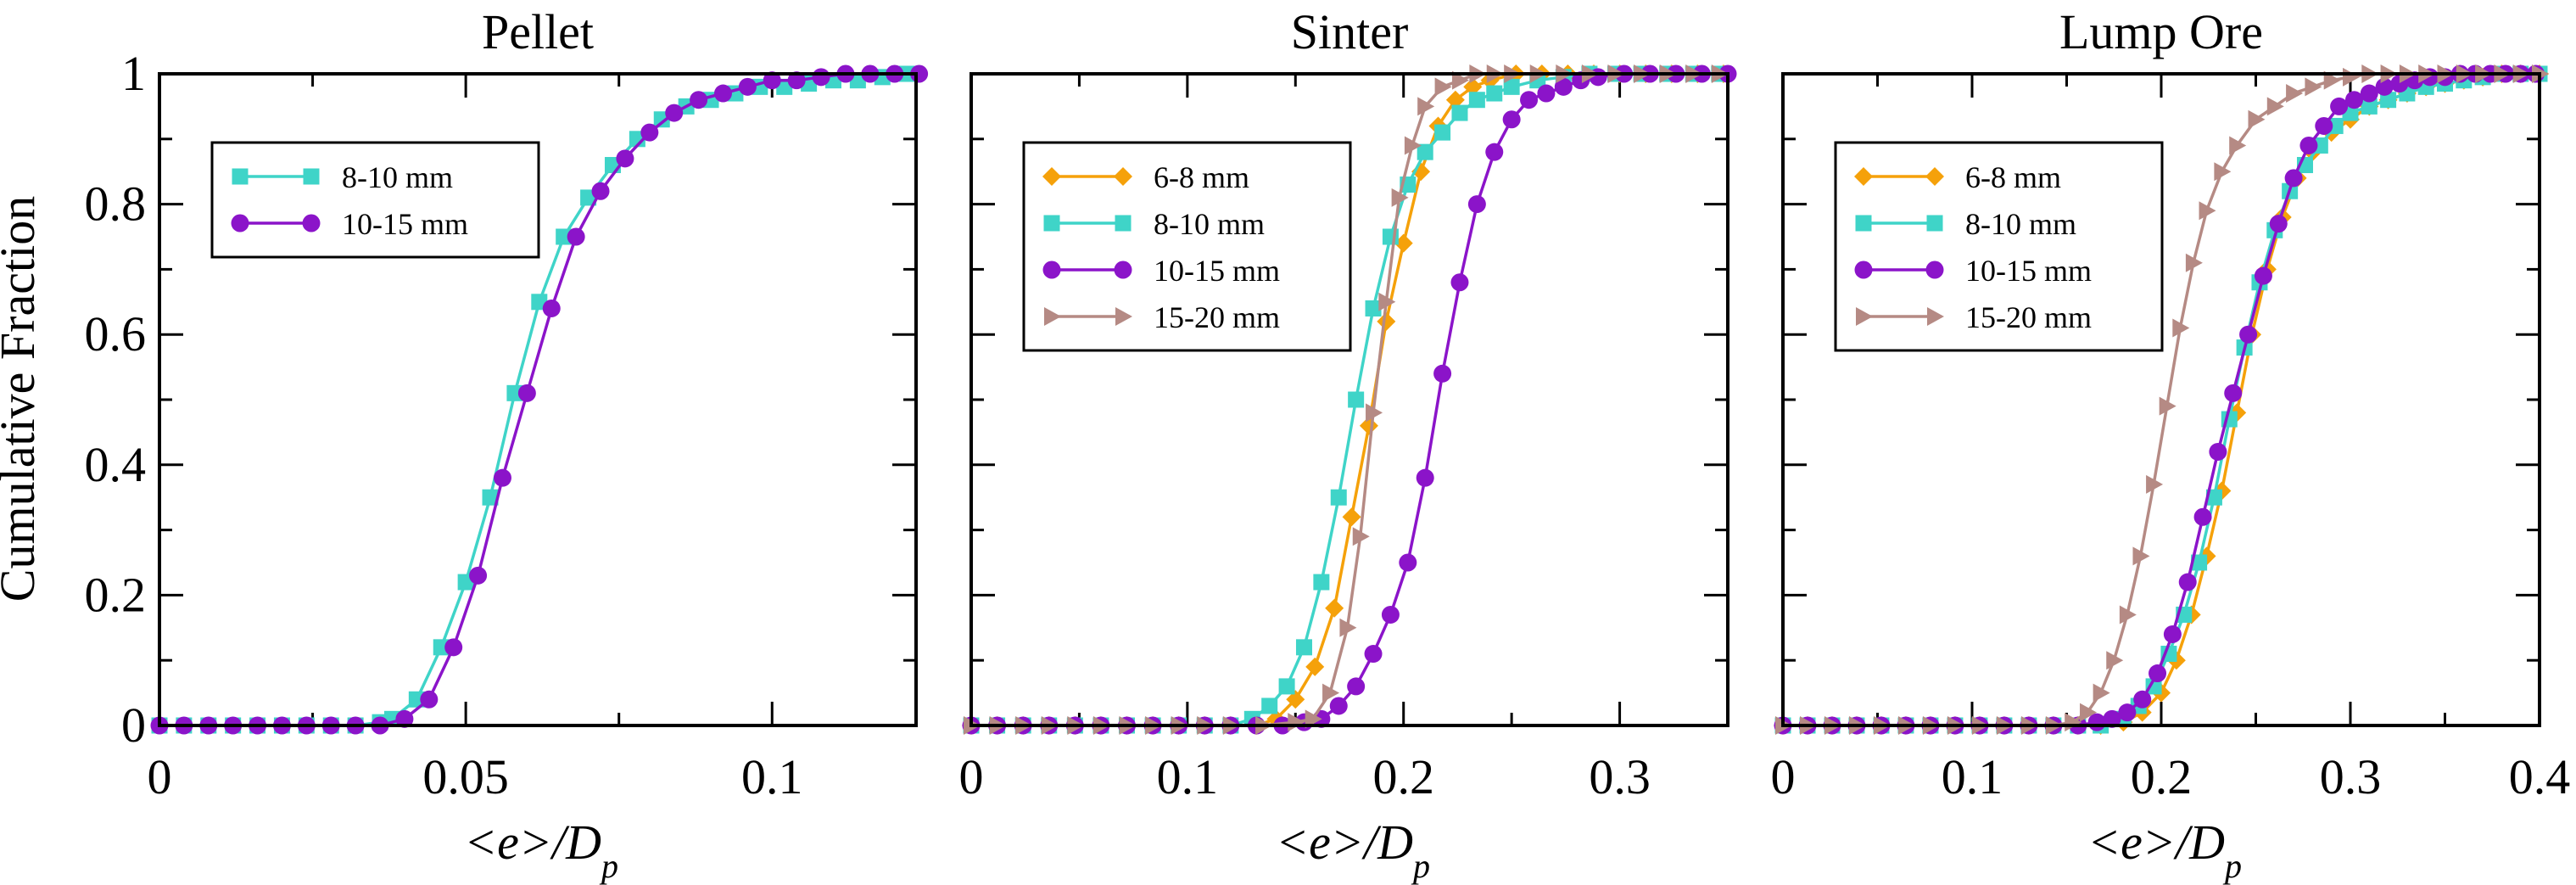 Image resolution: width=2576 pixels, height=885 pixels. What do you see at coordinates (2028, 317) in the screenshot?
I see `lump-ore-legend-label-15-20: 15-20 mm` at bounding box center [2028, 317].